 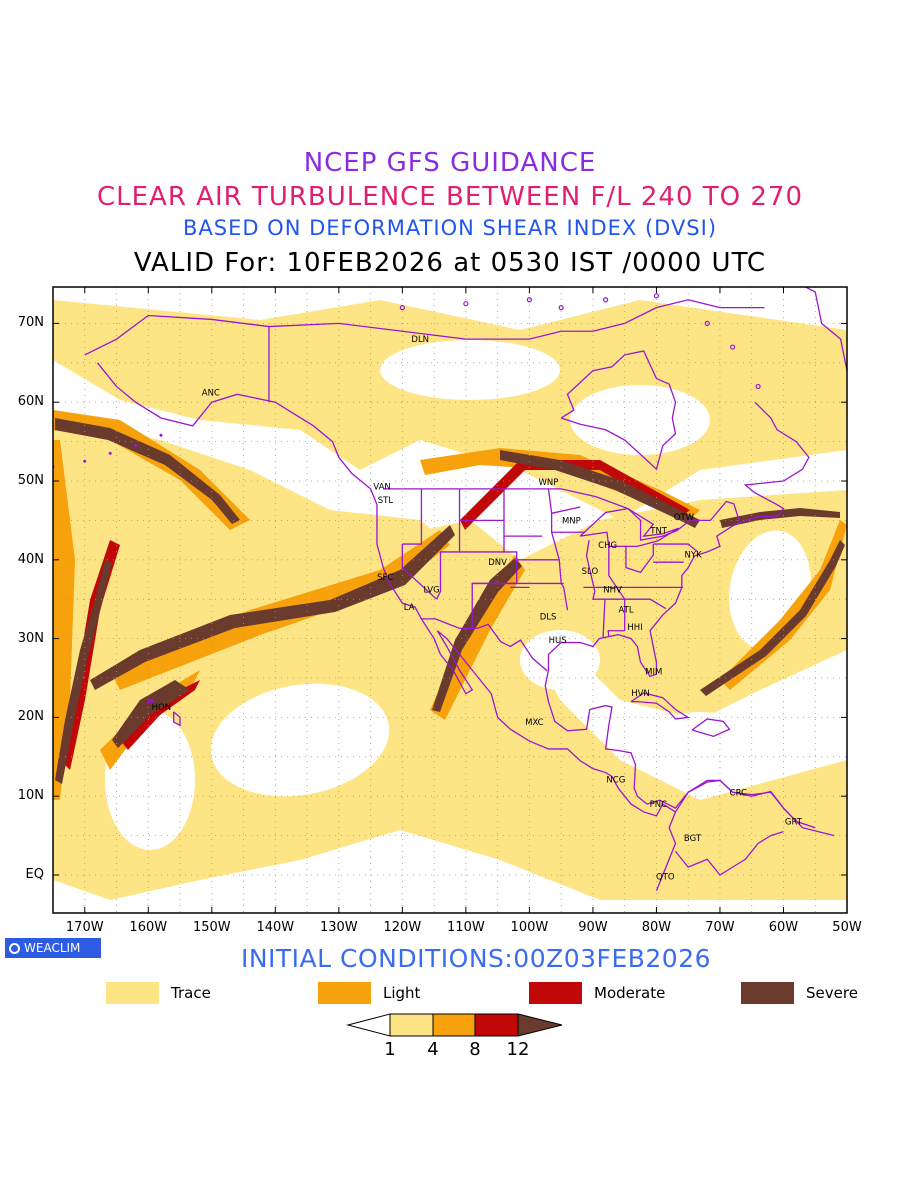 I want to click on latitude-label: EQ, so click(x=34, y=874).